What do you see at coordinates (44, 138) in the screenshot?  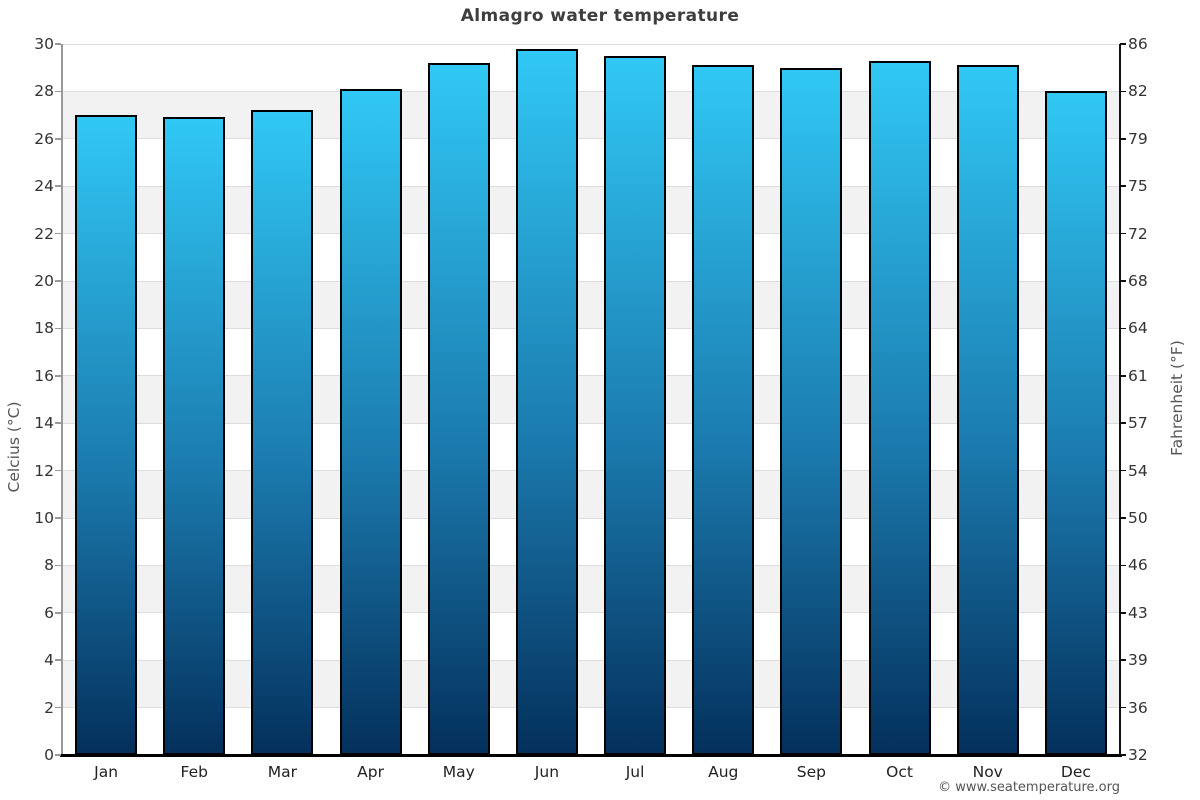 I see `y-tick-label-celsius: 26` at bounding box center [44, 138].